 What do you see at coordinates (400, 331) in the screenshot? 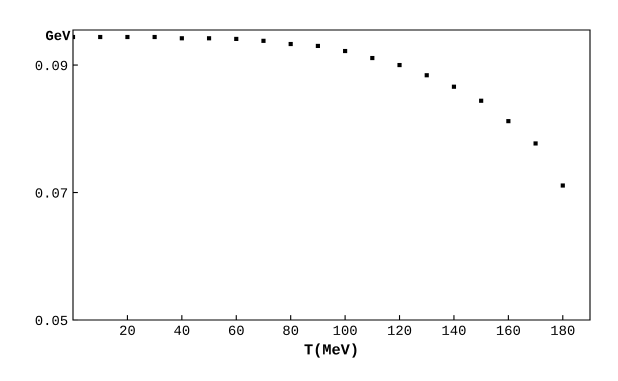
I see `x-tick-label: 120` at bounding box center [400, 331].